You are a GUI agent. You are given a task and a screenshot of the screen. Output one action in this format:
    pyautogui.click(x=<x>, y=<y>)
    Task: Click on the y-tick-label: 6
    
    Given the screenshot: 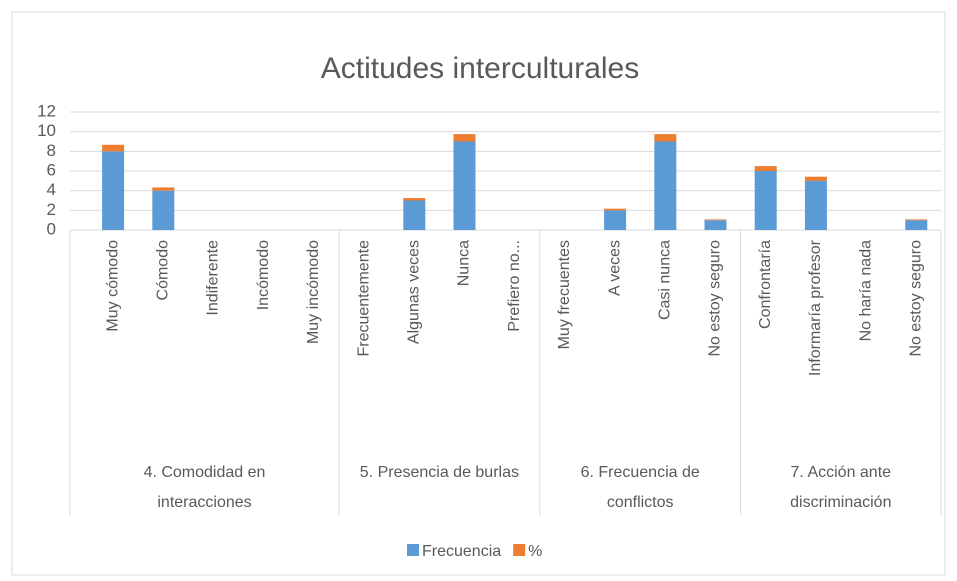 What is the action you would take?
    pyautogui.click(x=51, y=169)
    